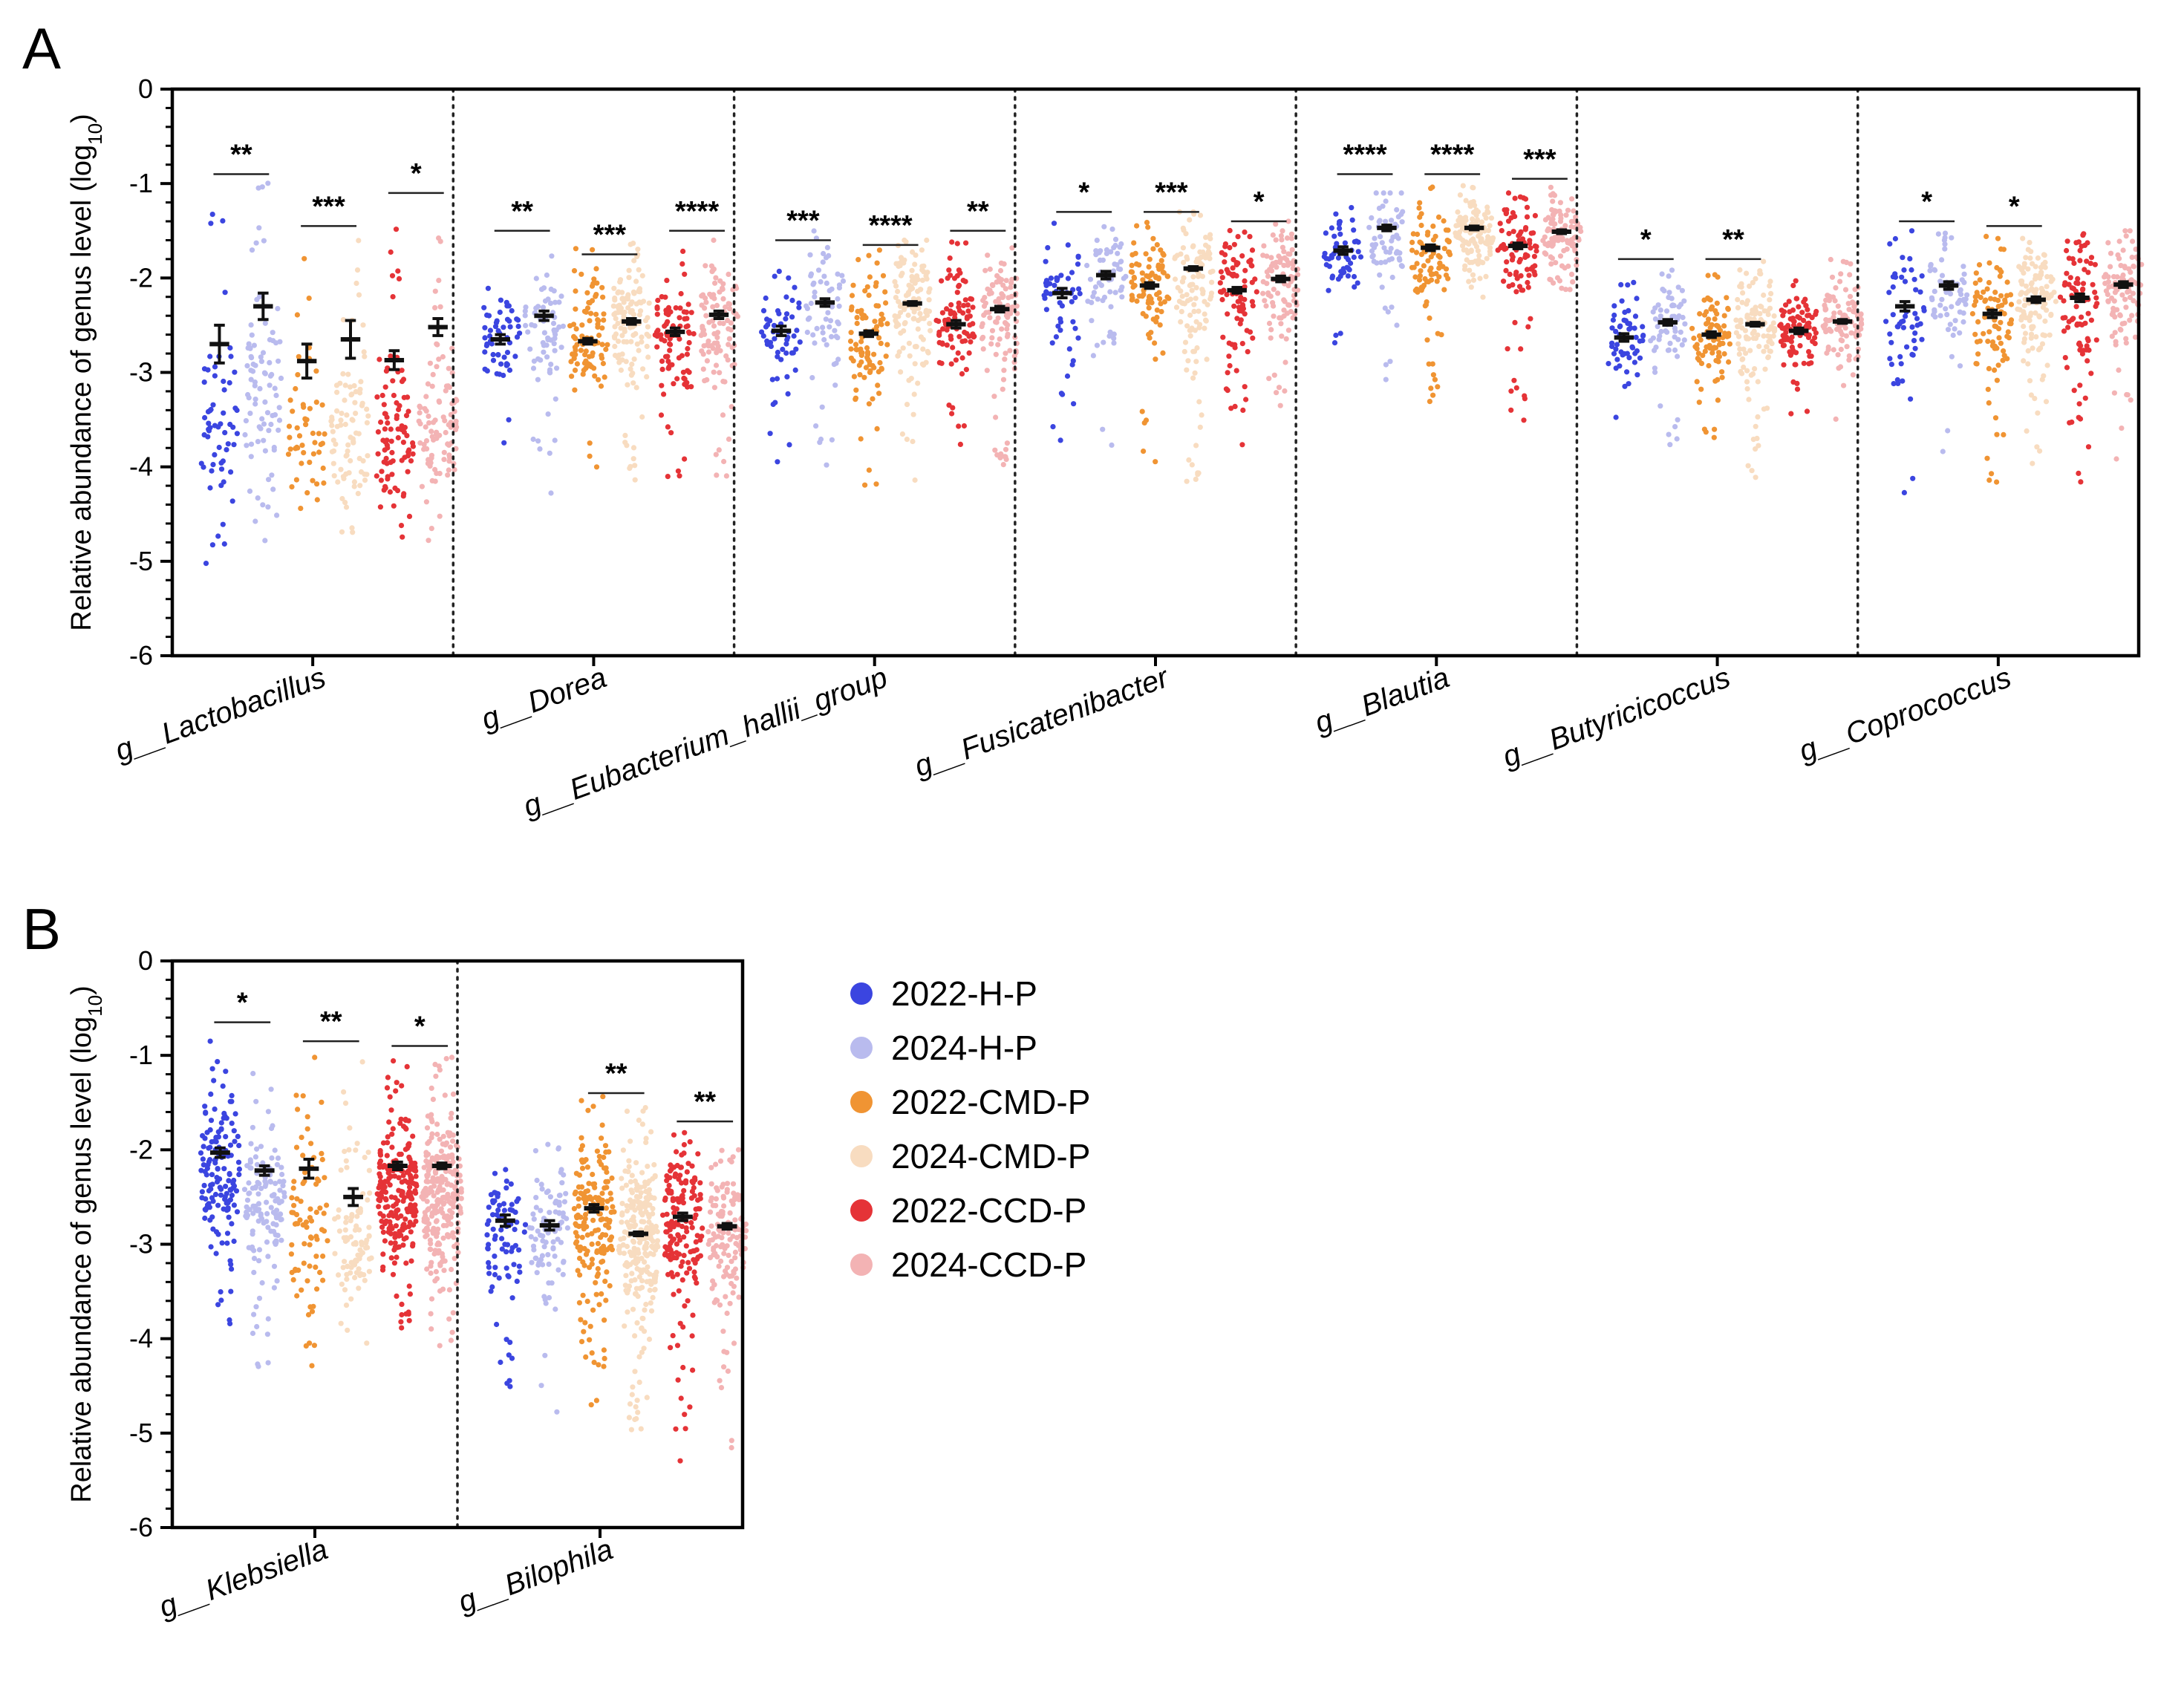  What do you see at coordinates (544, 698) in the screenshot?
I see `x-tick-label: g__Dorea` at bounding box center [544, 698].